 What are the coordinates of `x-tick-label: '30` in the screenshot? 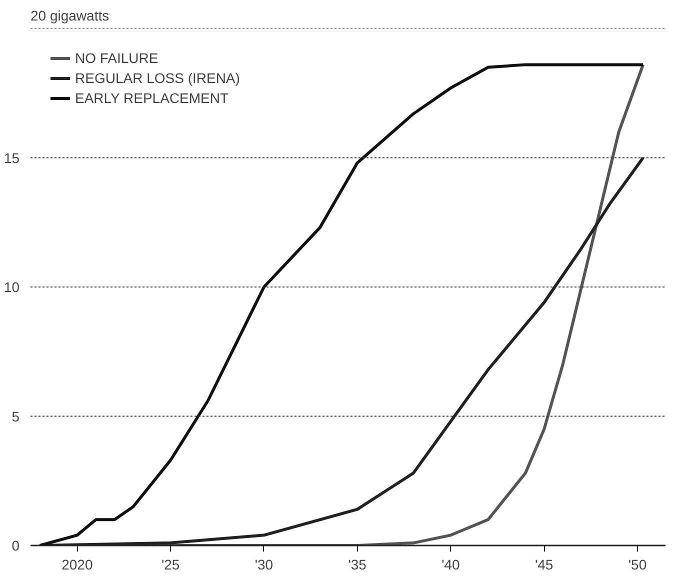 It's located at (264, 564).